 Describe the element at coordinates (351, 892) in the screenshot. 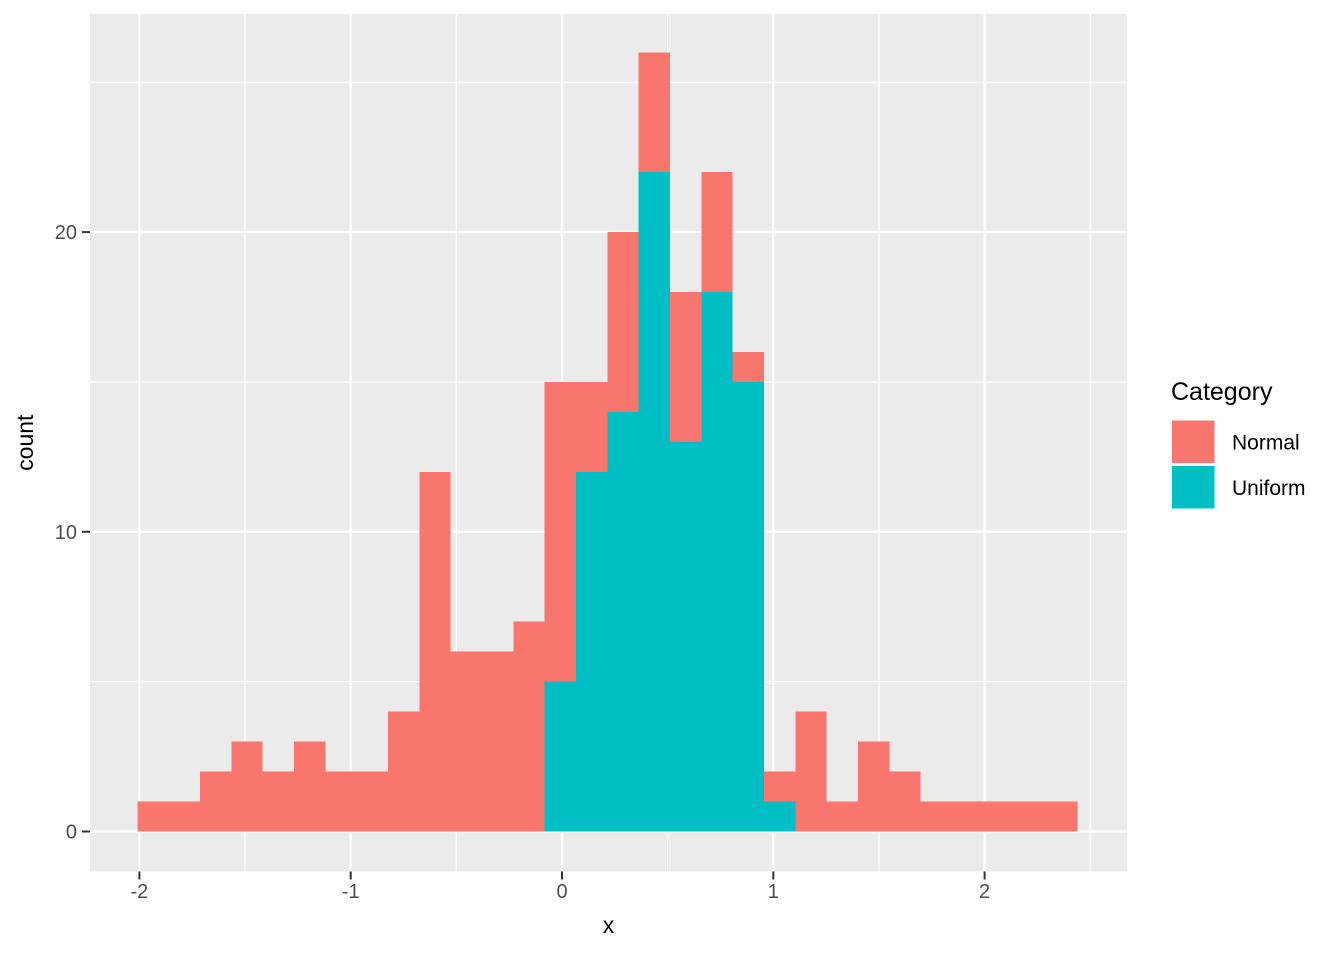

I see `x-axis-tick-label: -1` at that location.